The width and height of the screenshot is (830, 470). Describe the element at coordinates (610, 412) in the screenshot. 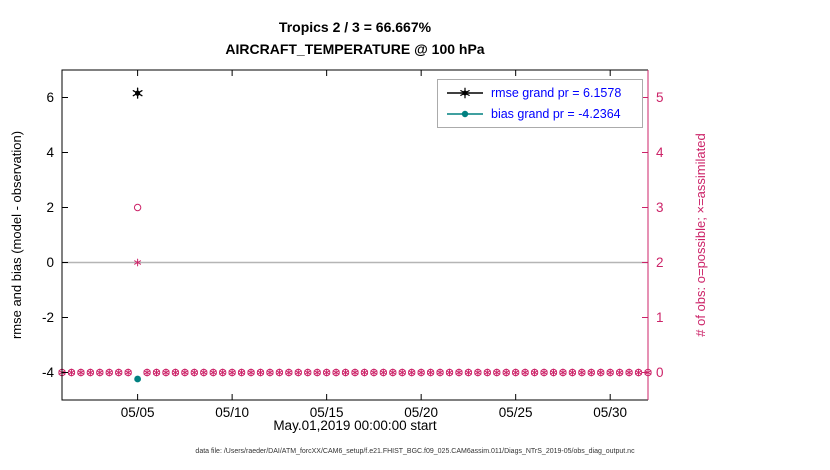

I see `x-tick-label: 05/30` at that location.